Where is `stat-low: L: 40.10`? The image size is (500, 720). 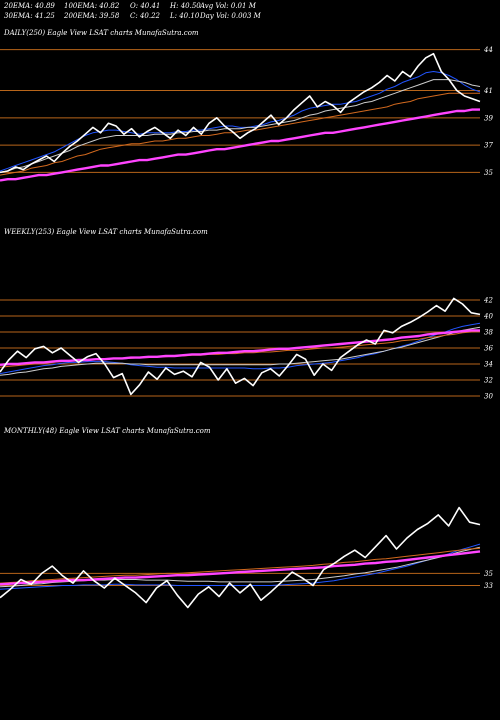
stat-low: L: 40.10 is located at coordinates (185, 16).